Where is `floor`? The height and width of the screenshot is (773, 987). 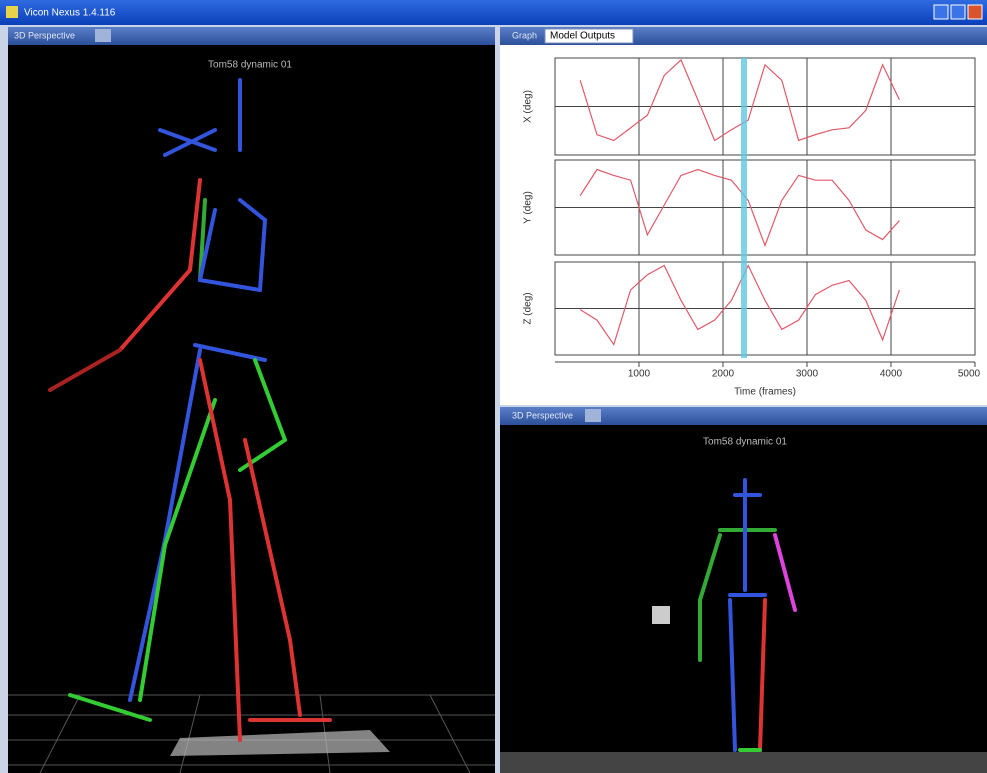 floor is located at coordinates (743, 762).